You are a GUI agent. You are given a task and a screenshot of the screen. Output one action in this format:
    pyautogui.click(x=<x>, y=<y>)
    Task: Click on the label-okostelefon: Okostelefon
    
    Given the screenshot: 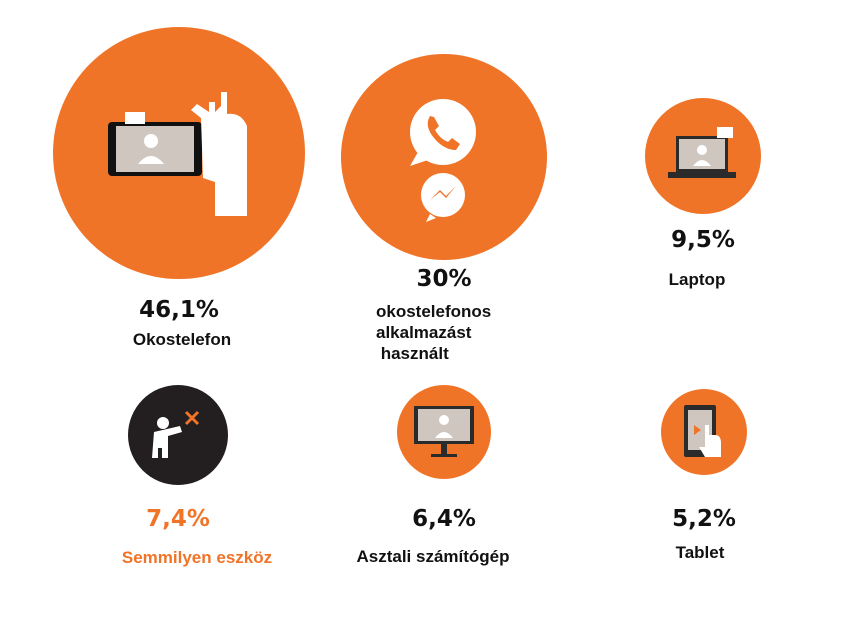 What is the action you would take?
    pyautogui.click(x=182, y=339)
    